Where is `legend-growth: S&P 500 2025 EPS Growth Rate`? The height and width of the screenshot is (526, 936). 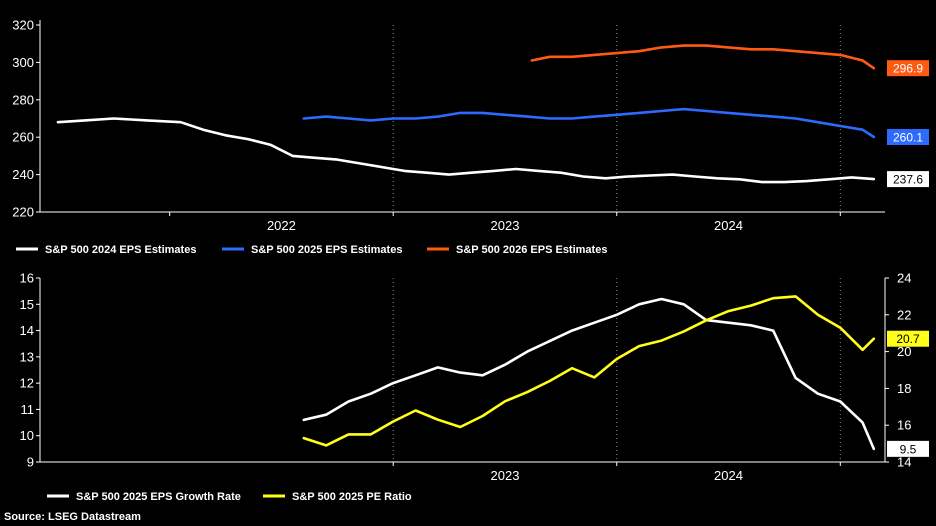
legend-growth: S&P 500 2025 EPS Growth Rate is located at coordinates (158, 497).